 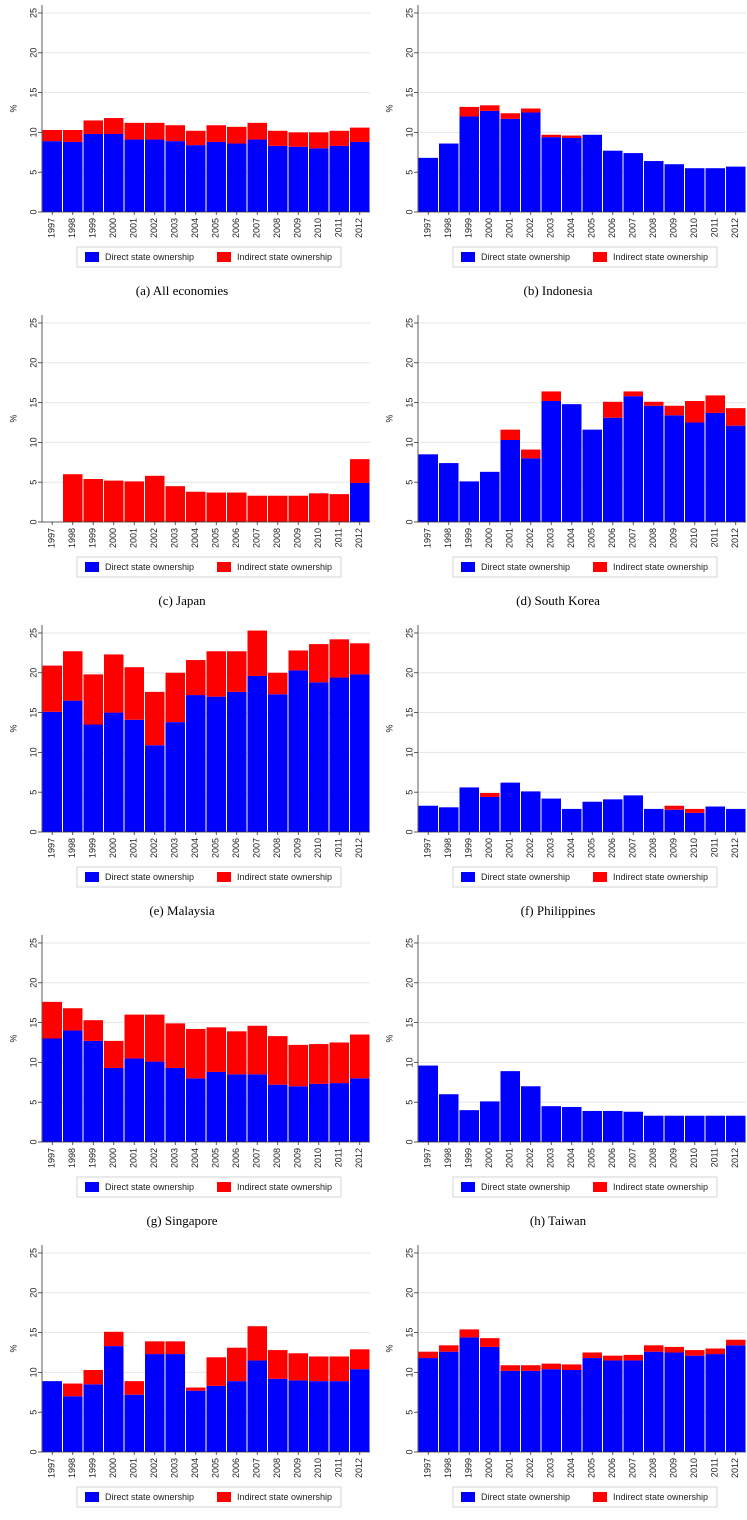 What do you see at coordinates (409, 1293) in the screenshot?
I see `y-tick-label: 20` at bounding box center [409, 1293].